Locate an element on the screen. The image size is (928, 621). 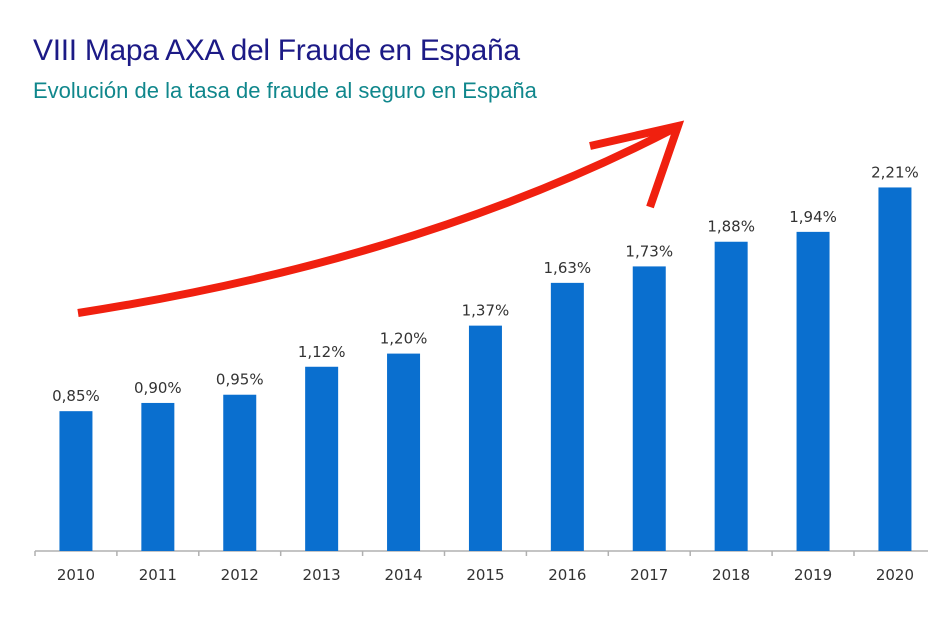
x-tick-label-2018: 2018 is located at coordinates (731, 575).